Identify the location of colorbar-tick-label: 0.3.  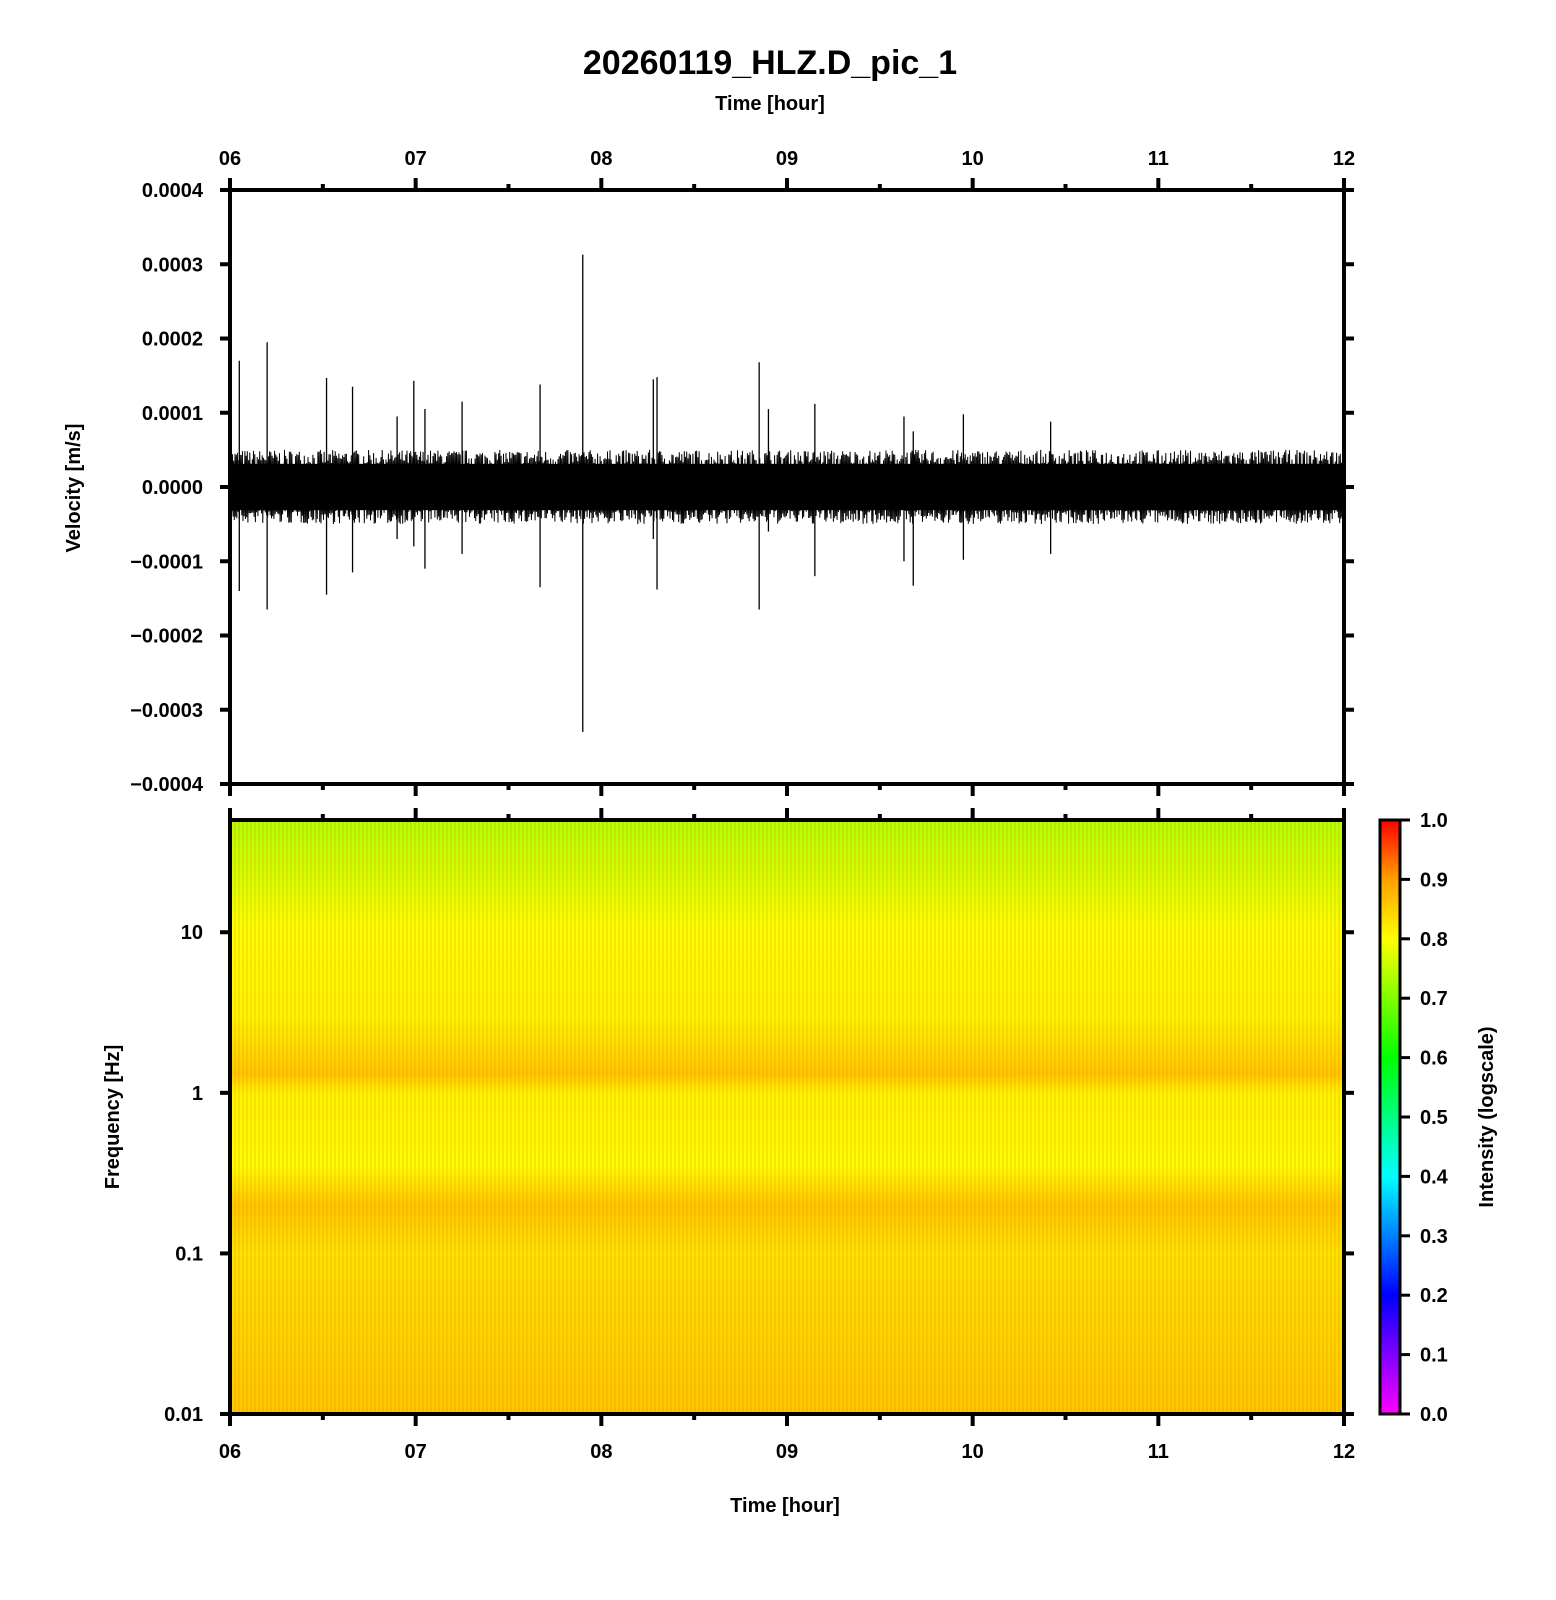
(1434, 1237).